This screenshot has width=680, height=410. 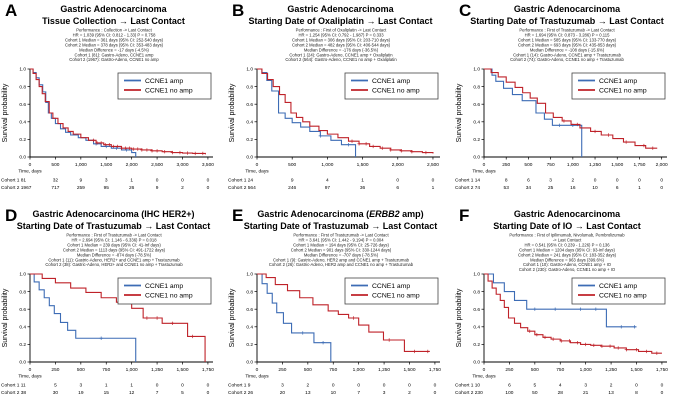 I want to click on x-tick-label: 3,500, so click(x=208, y=165).